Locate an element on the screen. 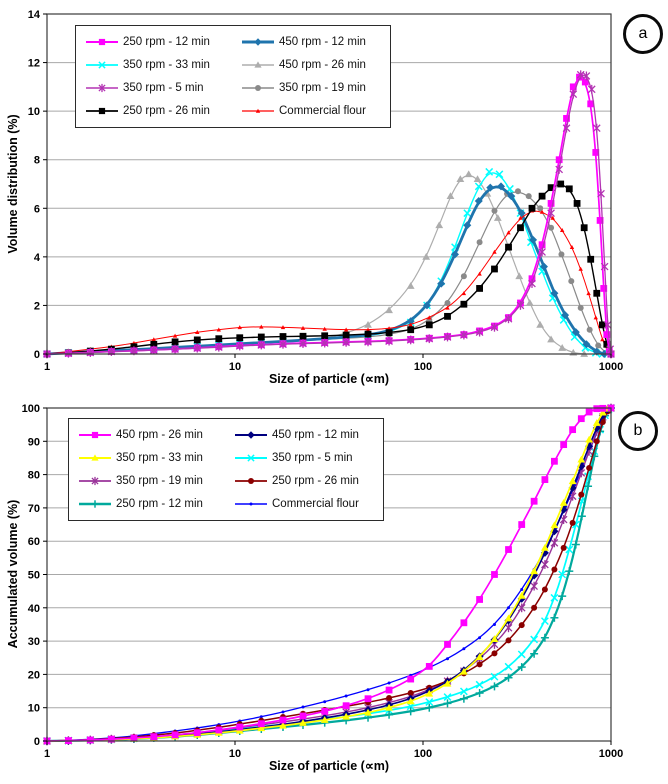 This screenshot has width=668, height=784. y-tick-label: 60 is located at coordinates (34, 542).